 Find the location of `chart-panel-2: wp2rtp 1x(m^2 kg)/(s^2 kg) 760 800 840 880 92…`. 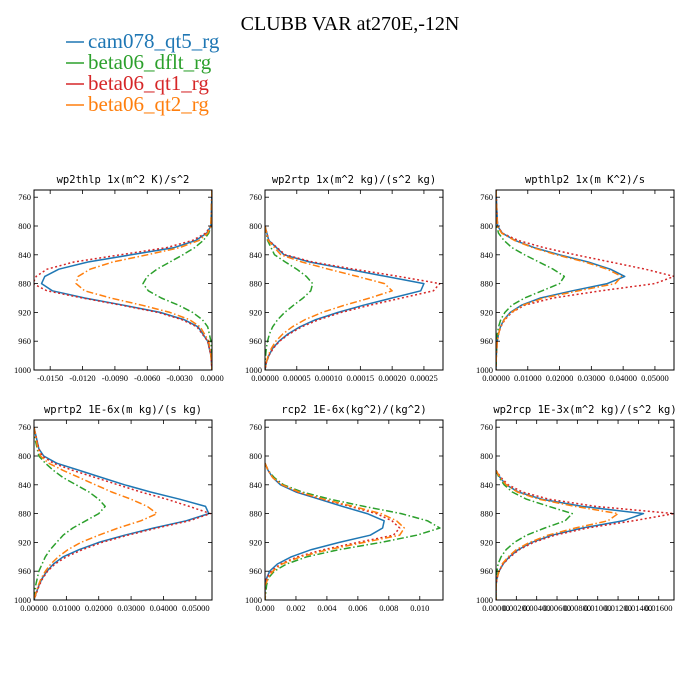

chart-panel-2: wp2rtp 1x(m^2 kg)/(s^2 kg) 760 800 840 880 92… is located at coordinates (344, 278).